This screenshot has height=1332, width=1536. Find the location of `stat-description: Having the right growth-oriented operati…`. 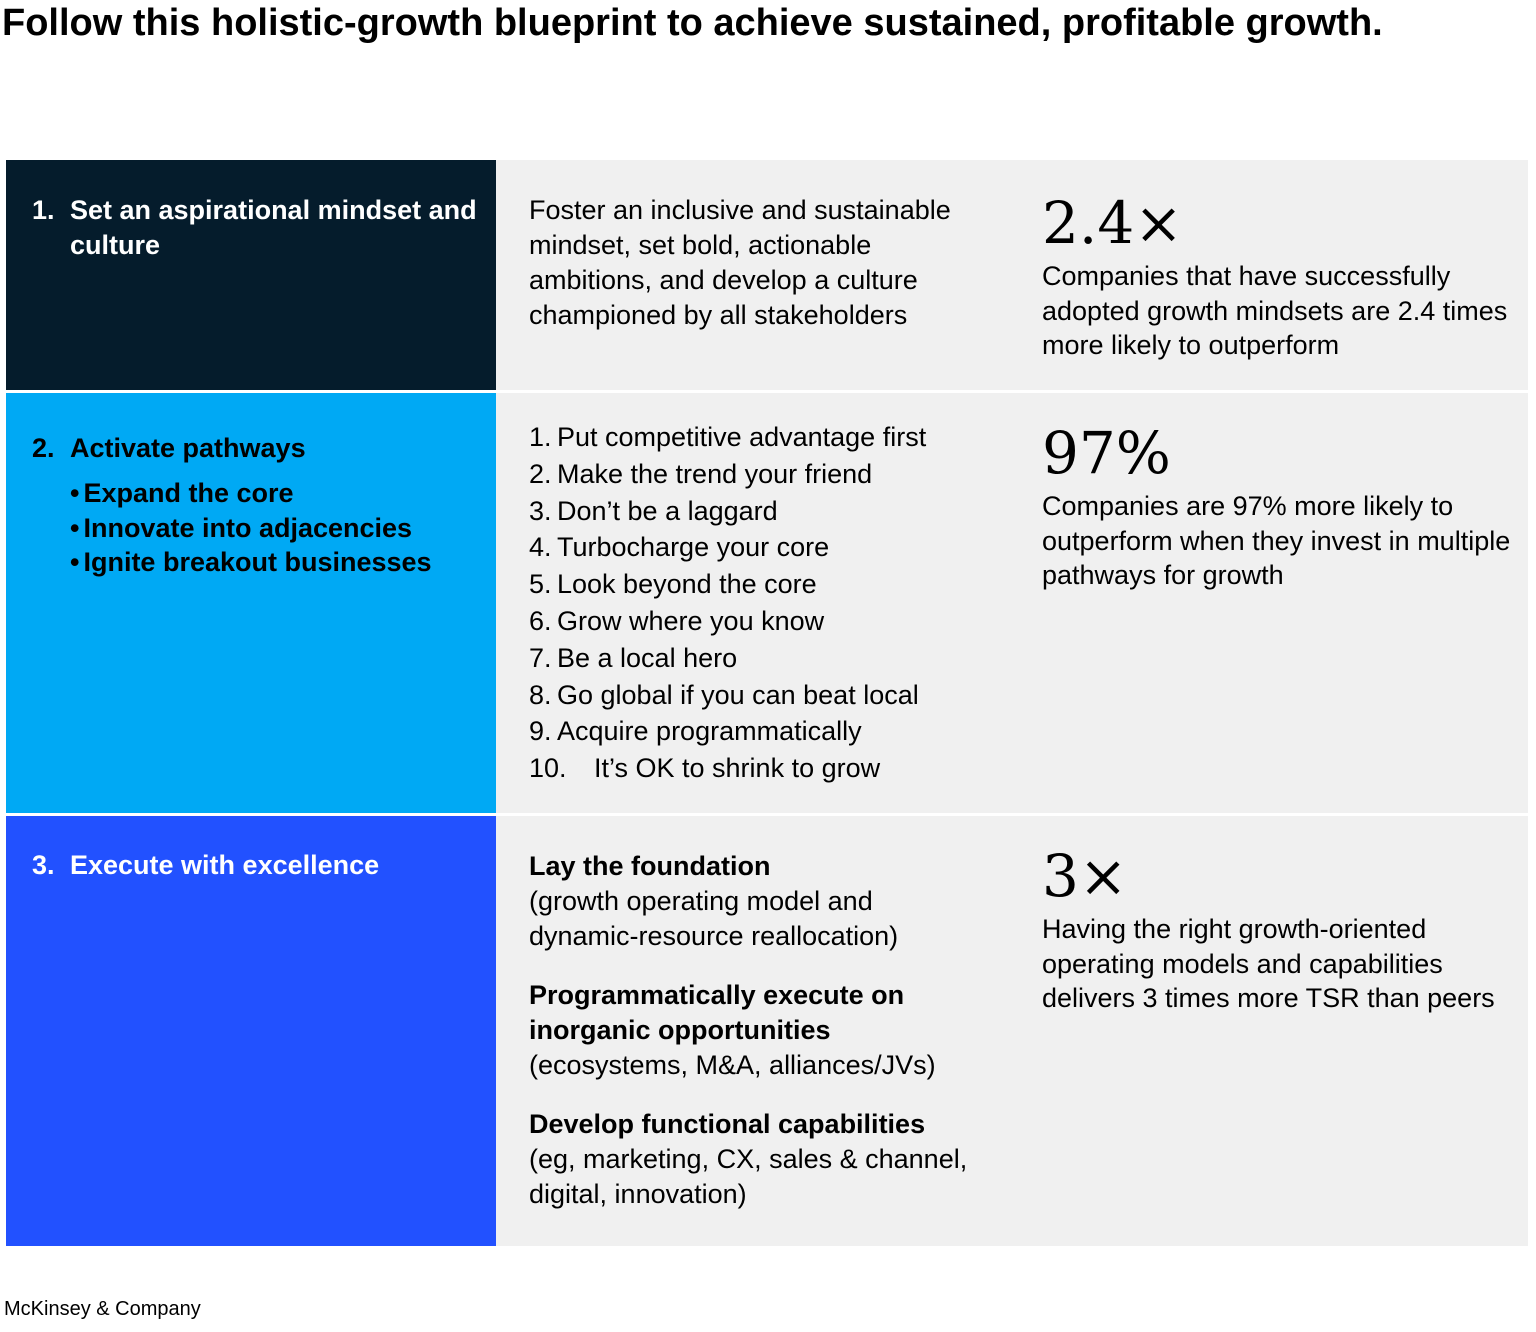

stat-description: Having the right growth-oriented operati… is located at coordinates (1268, 963).